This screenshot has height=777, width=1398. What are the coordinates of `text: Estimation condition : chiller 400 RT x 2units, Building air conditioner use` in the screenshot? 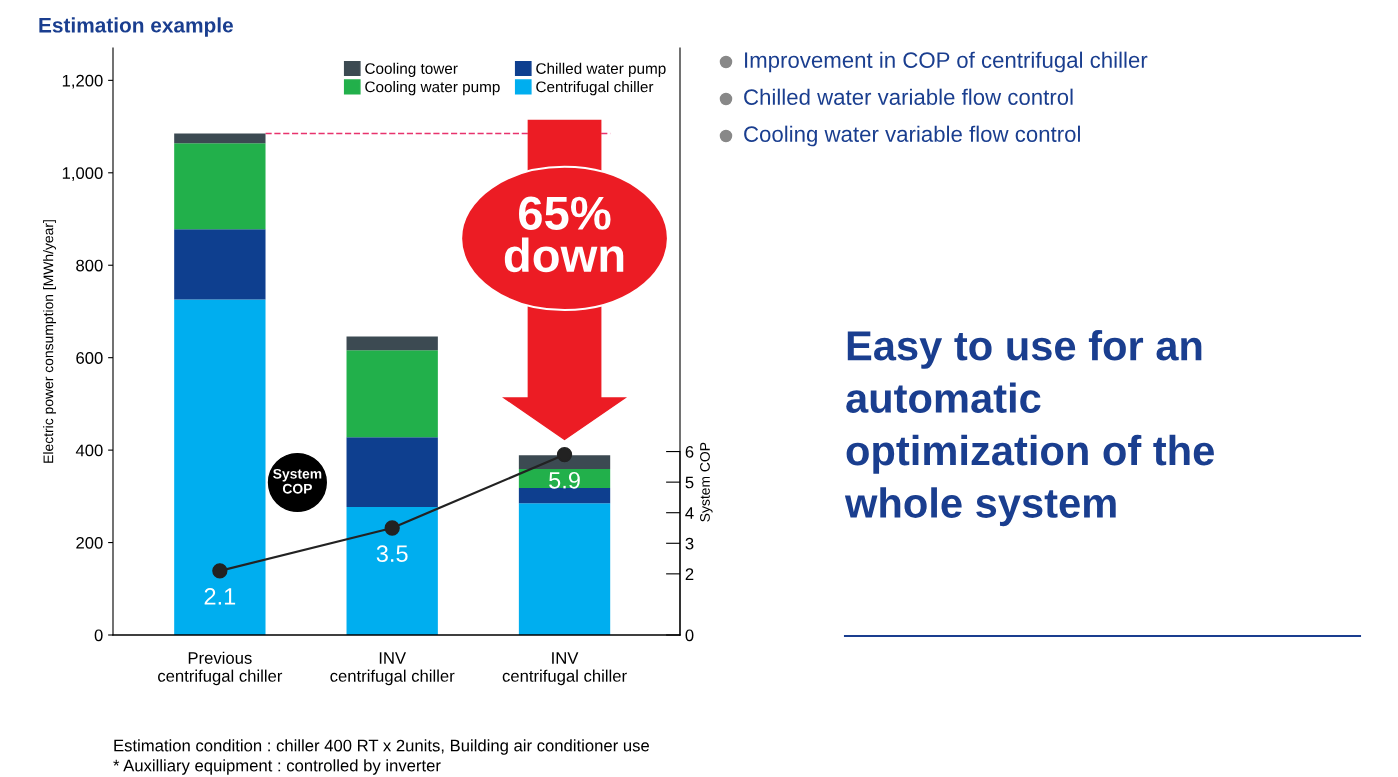 It's located at (381, 747).